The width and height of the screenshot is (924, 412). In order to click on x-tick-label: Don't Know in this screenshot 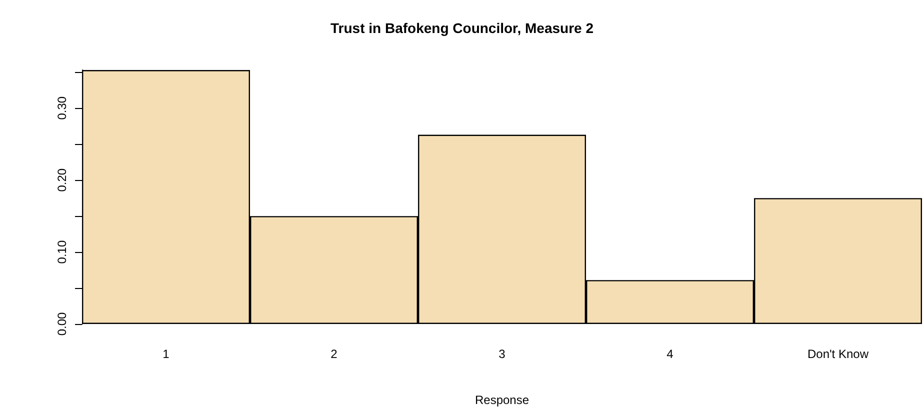, I will do `click(838, 354)`.